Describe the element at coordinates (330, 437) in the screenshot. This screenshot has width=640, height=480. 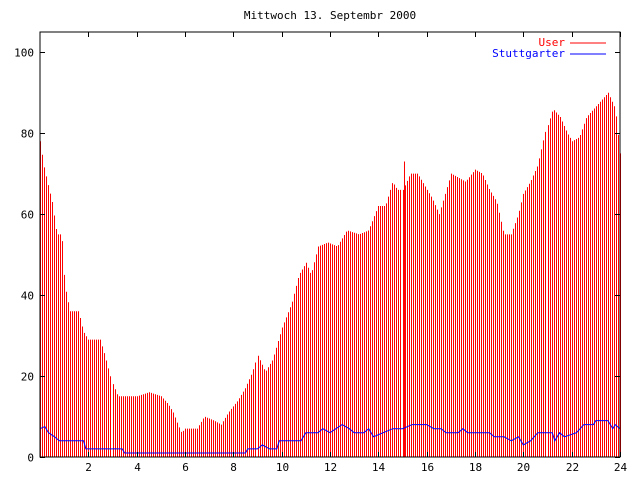
I see `stuttgarter-series-line` at that location.